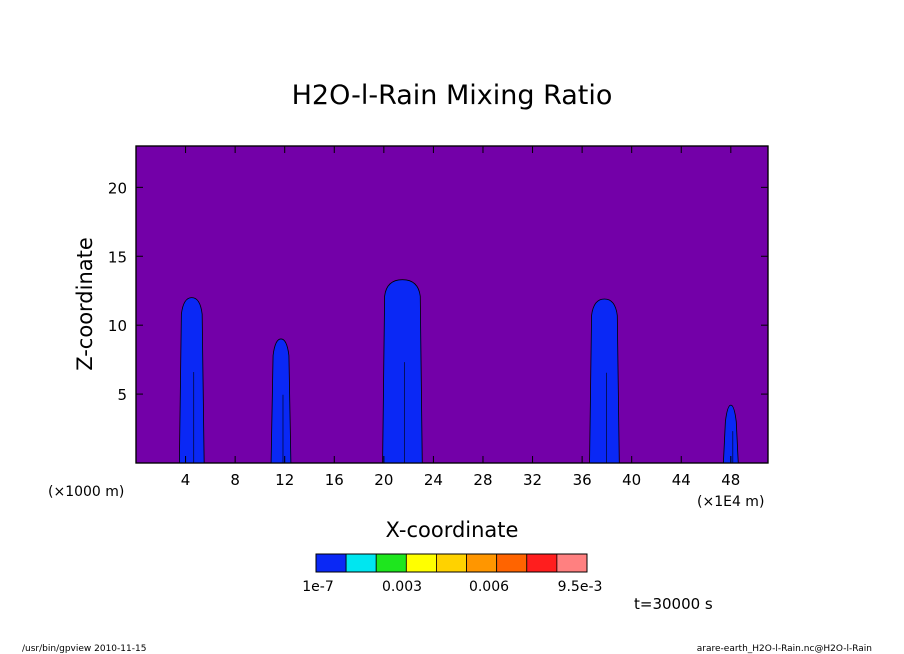 This screenshot has height=654, width=904. Describe the element at coordinates (452, 587) in the screenshot. I see `colorbar-labels: 1e-7 0.003 0.006 9.5e-3` at that location.